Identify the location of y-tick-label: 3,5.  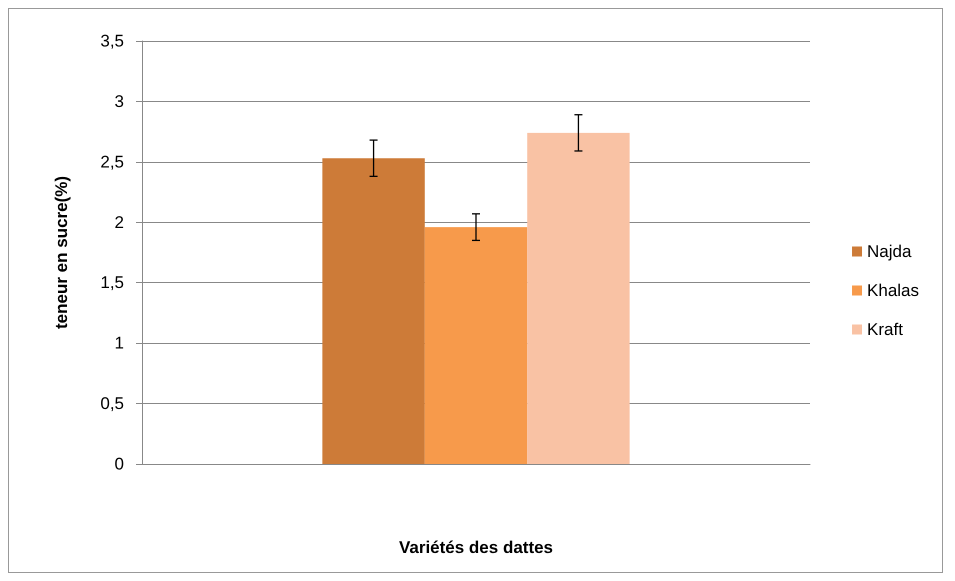
(112, 41).